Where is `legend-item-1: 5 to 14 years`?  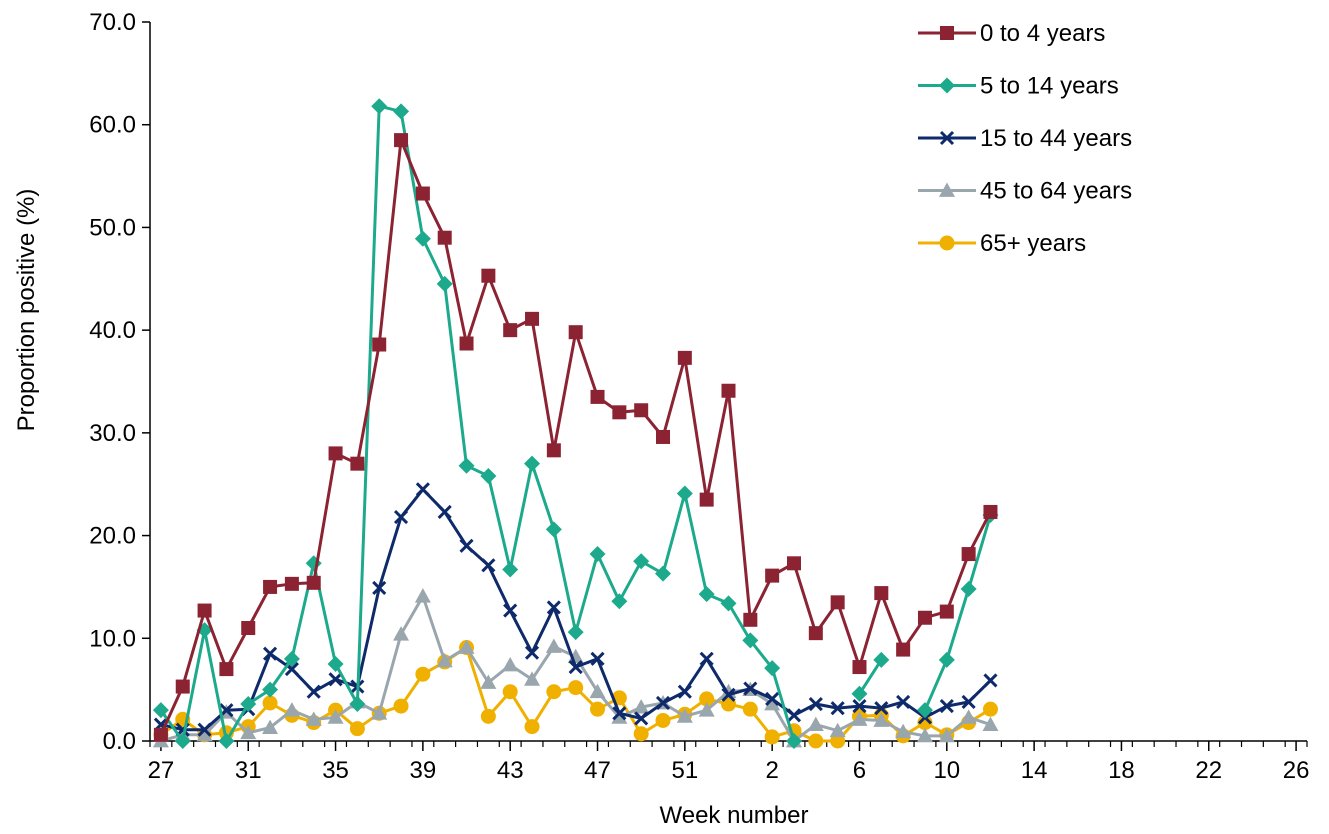 legend-item-1: 5 to 14 years is located at coordinates (1018, 86).